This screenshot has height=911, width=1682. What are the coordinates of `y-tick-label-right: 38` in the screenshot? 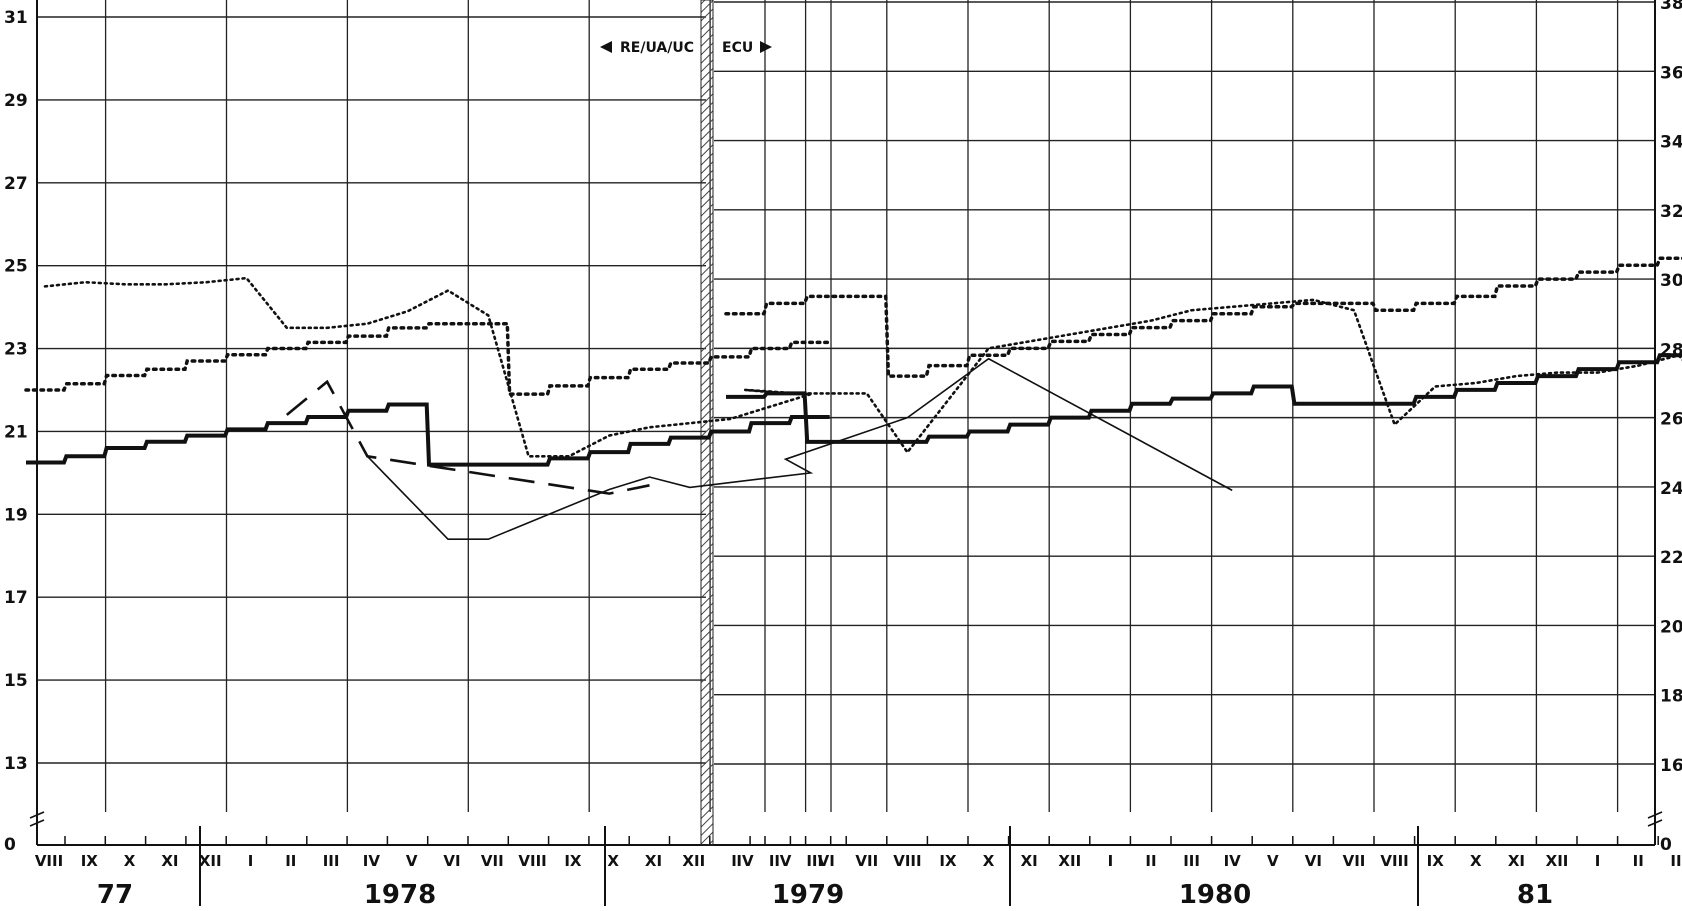 It's located at (1671, 7).